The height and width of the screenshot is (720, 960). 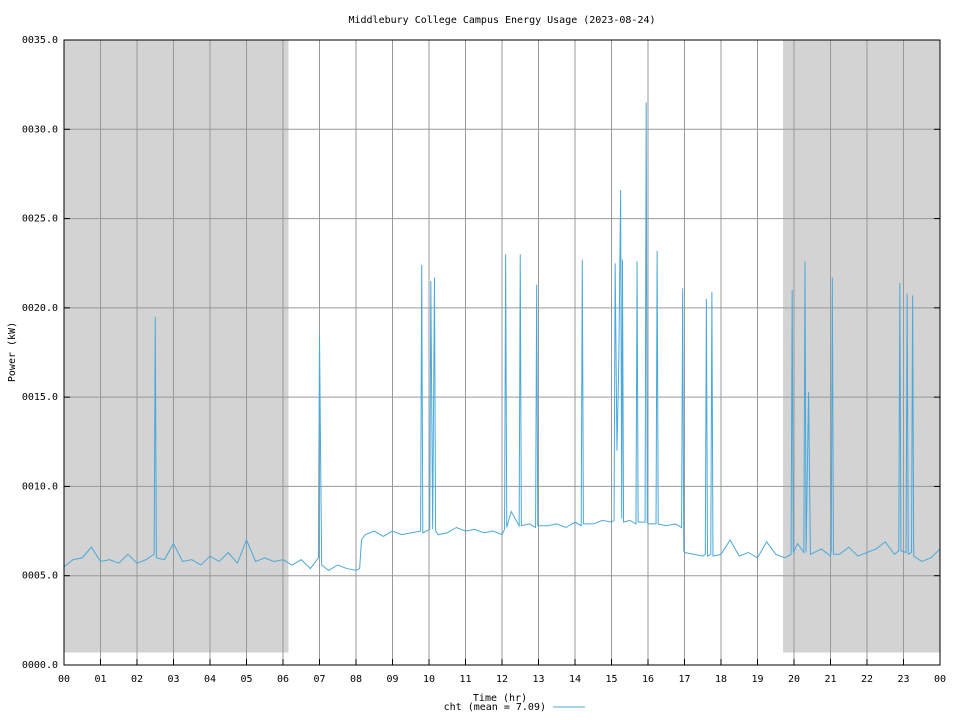 What do you see at coordinates (684, 679) in the screenshot?
I see `x-tick-label: 17` at bounding box center [684, 679].